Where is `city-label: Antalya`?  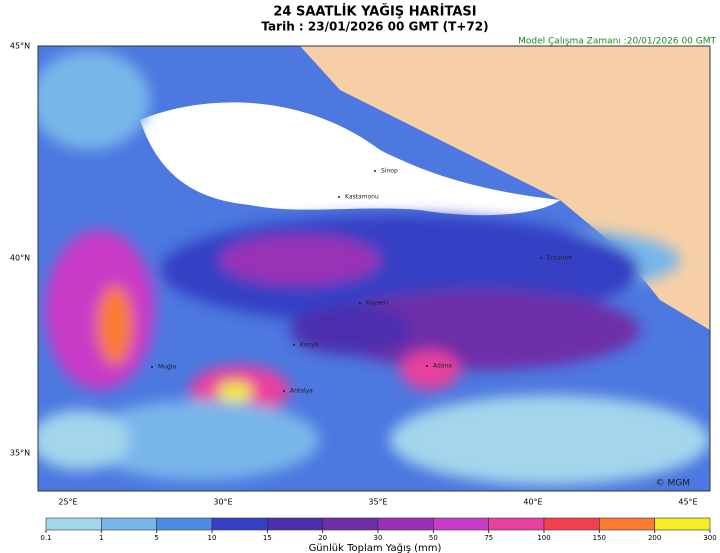
city-label: Antalya is located at coordinates (301, 391).